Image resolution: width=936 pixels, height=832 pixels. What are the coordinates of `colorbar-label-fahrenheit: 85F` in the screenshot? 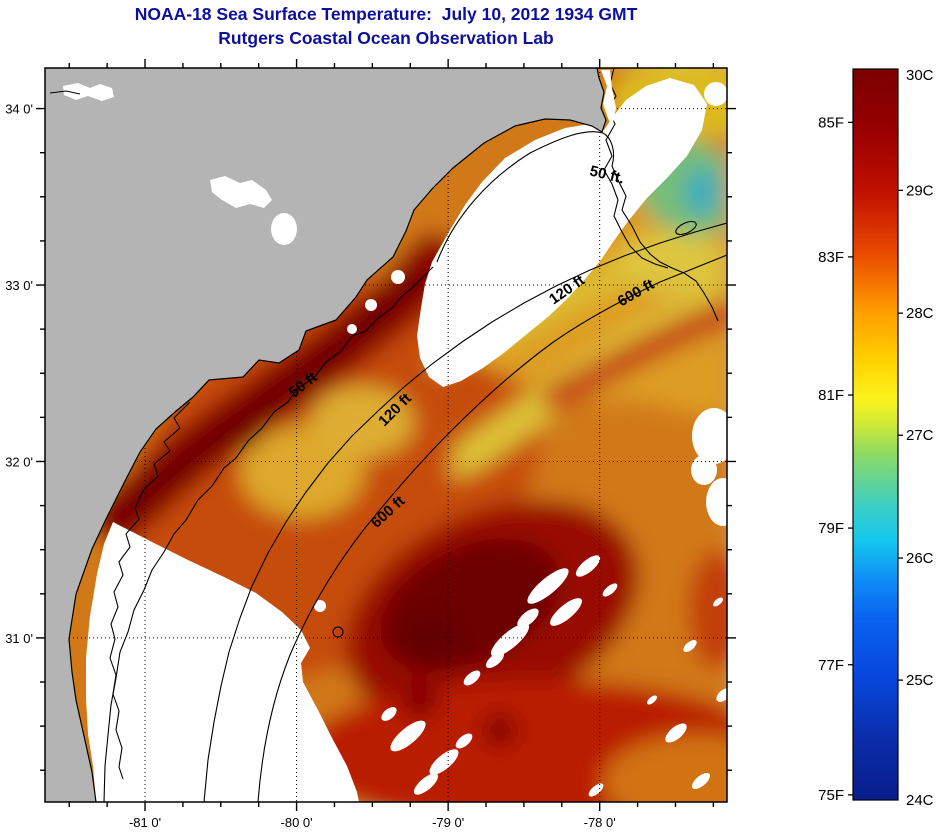 It's located at (831, 122).